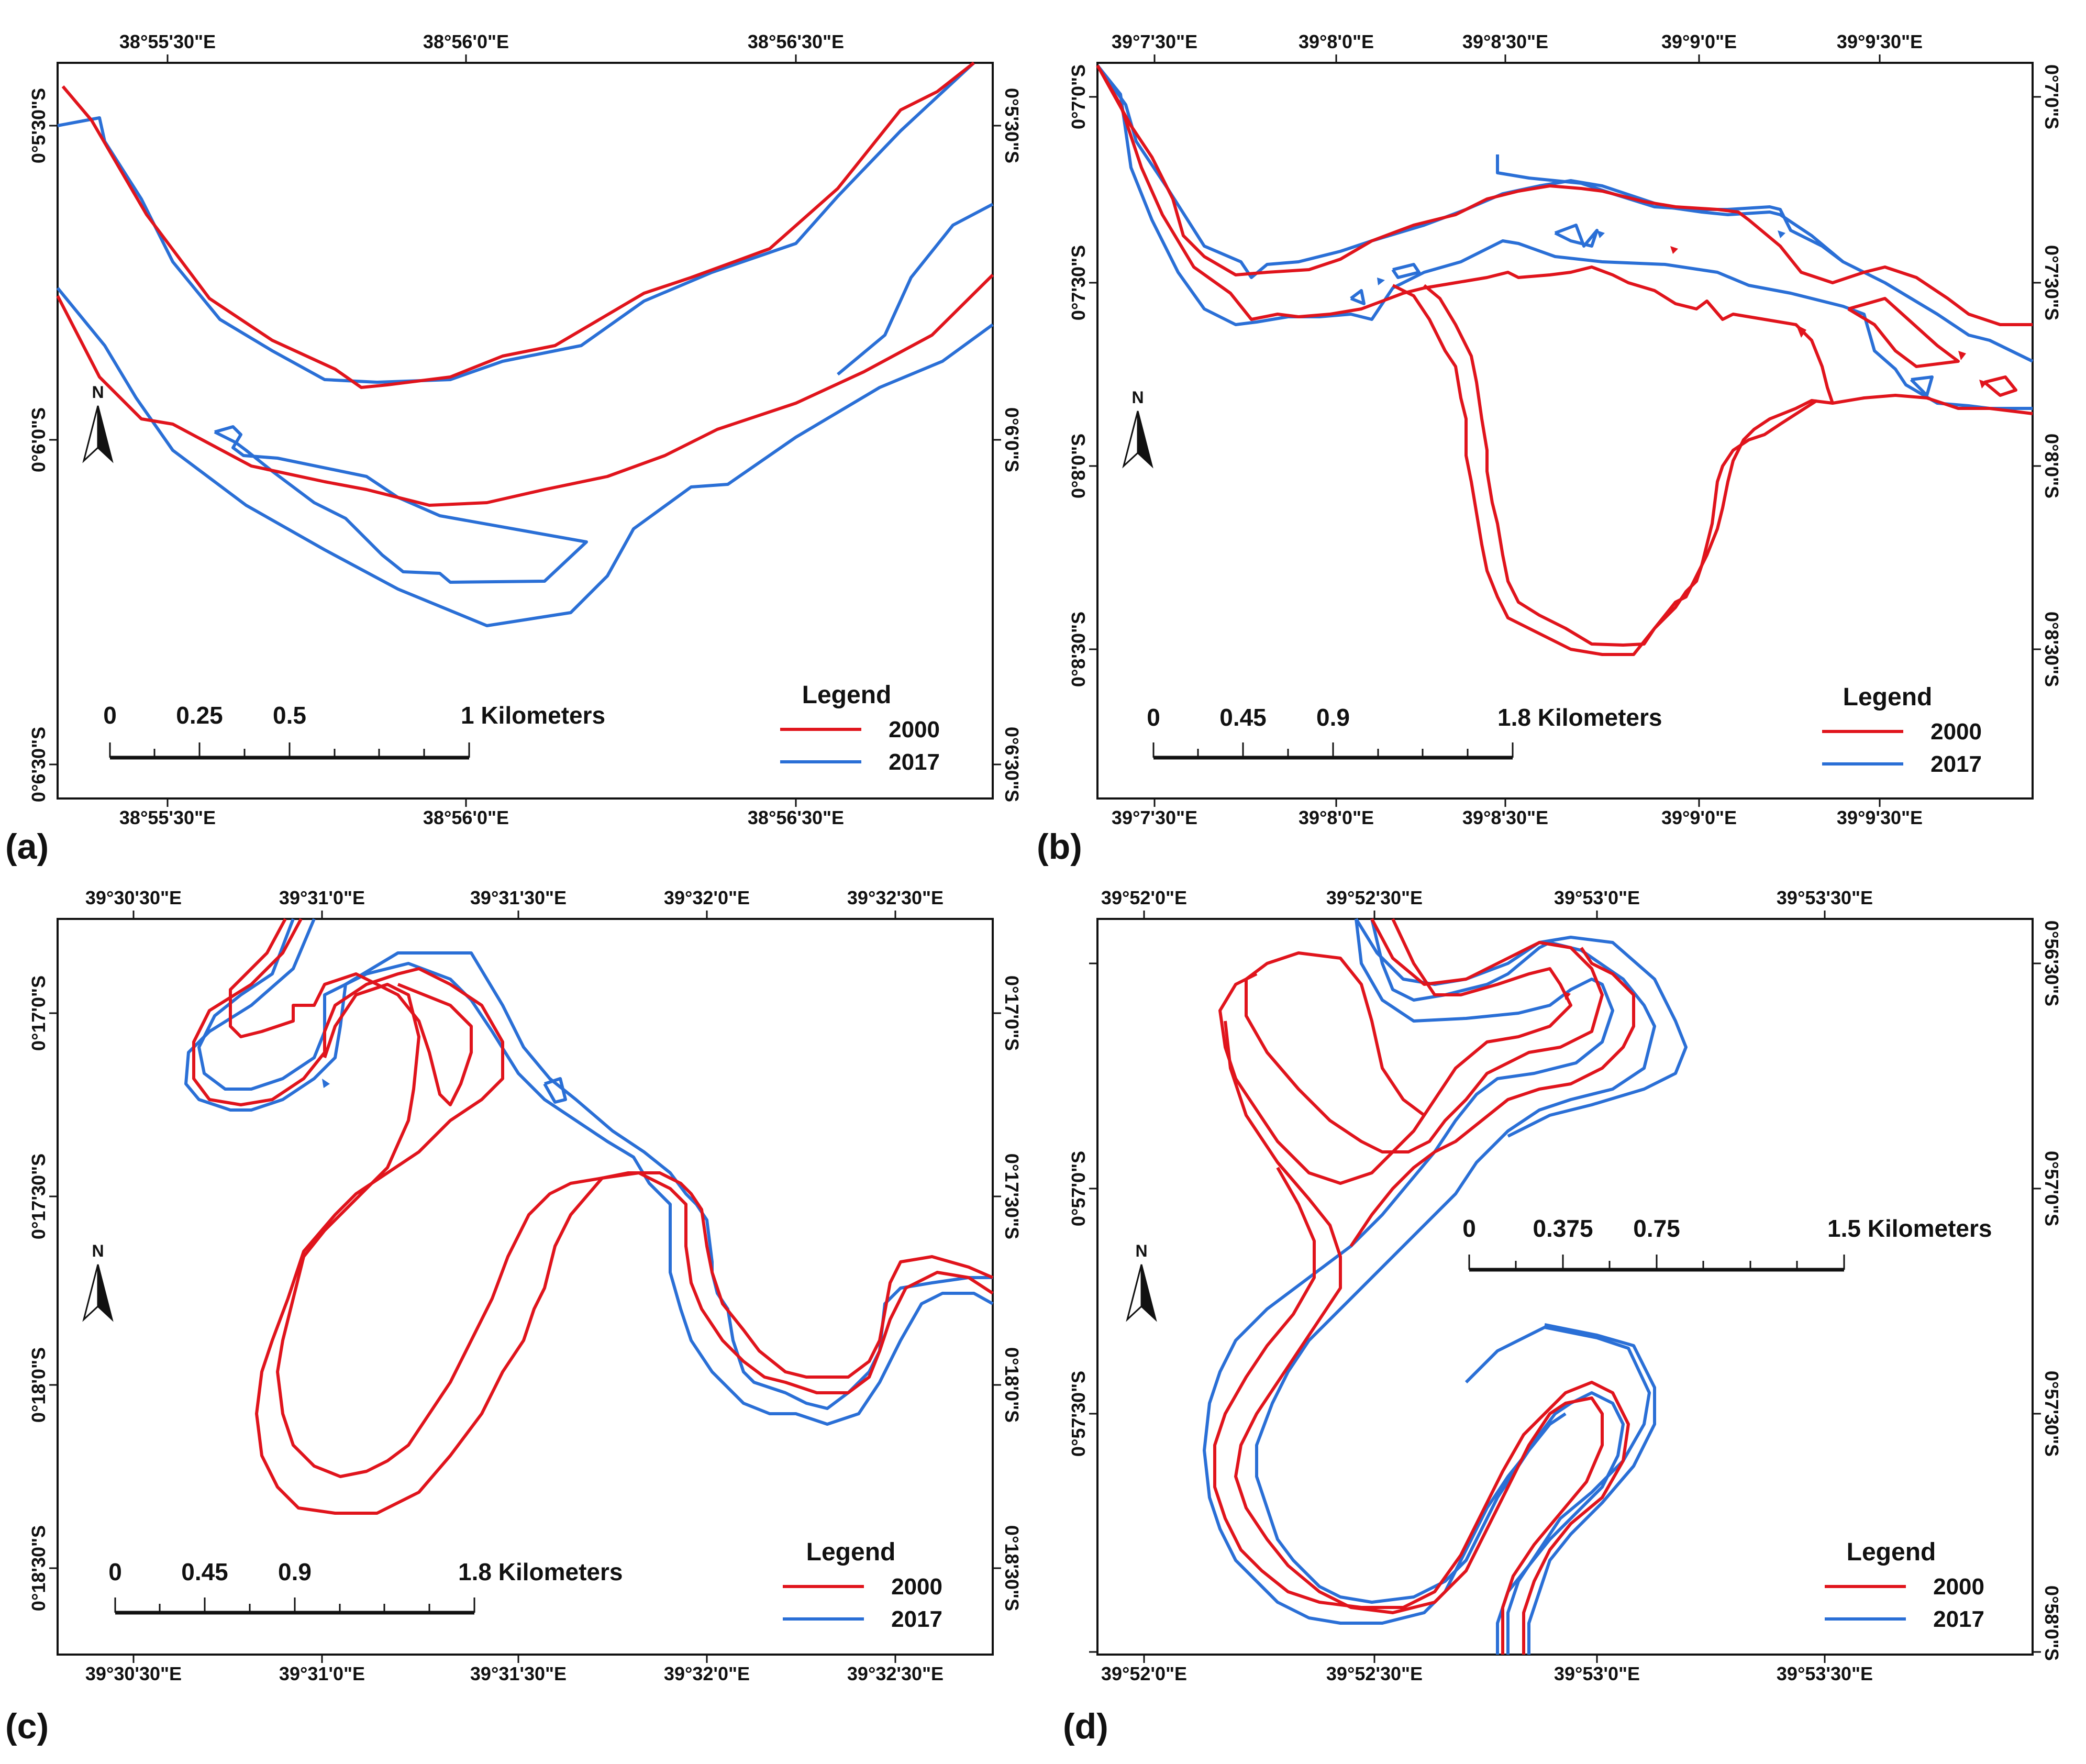 The height and width of the screenshot is (1764, 2086). I want to click on panel-a-river-2017, so click(525, 344).